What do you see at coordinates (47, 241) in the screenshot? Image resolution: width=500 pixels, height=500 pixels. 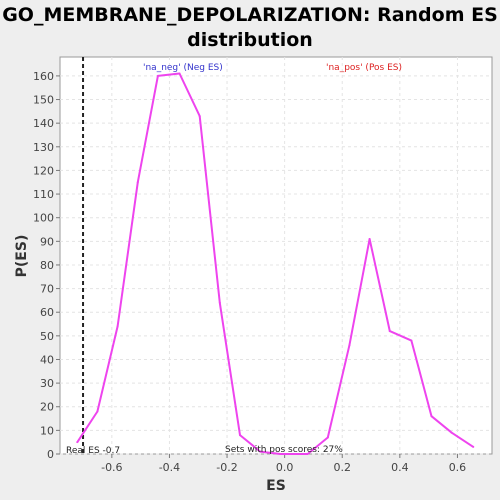 I see `y-tick-label: 90` at bounding box center [47, 241].